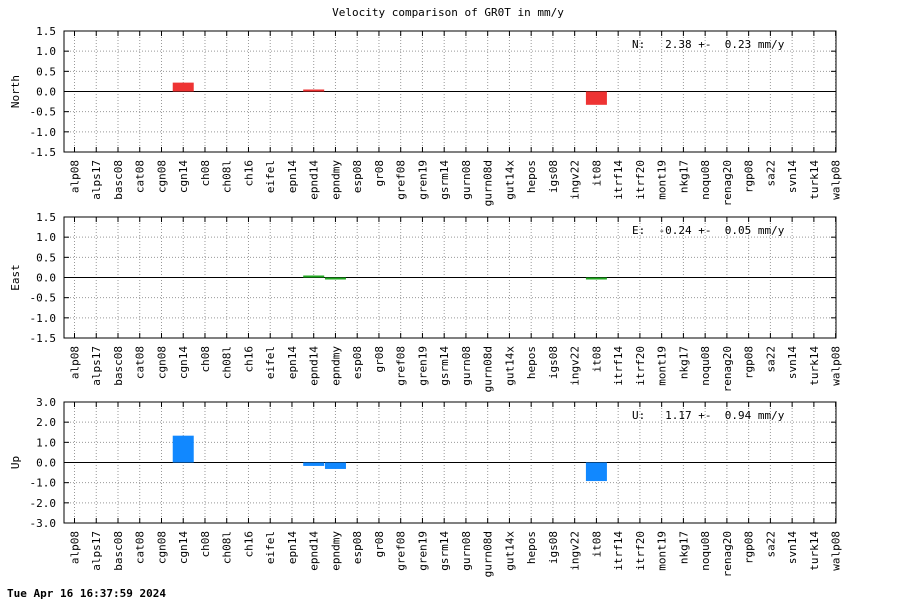 This screenshot has width=900, height=600. What do you see at coordinates (335, 278) in the screenshot?
I see `bar-epndmy` at bounding box center [335, 278].